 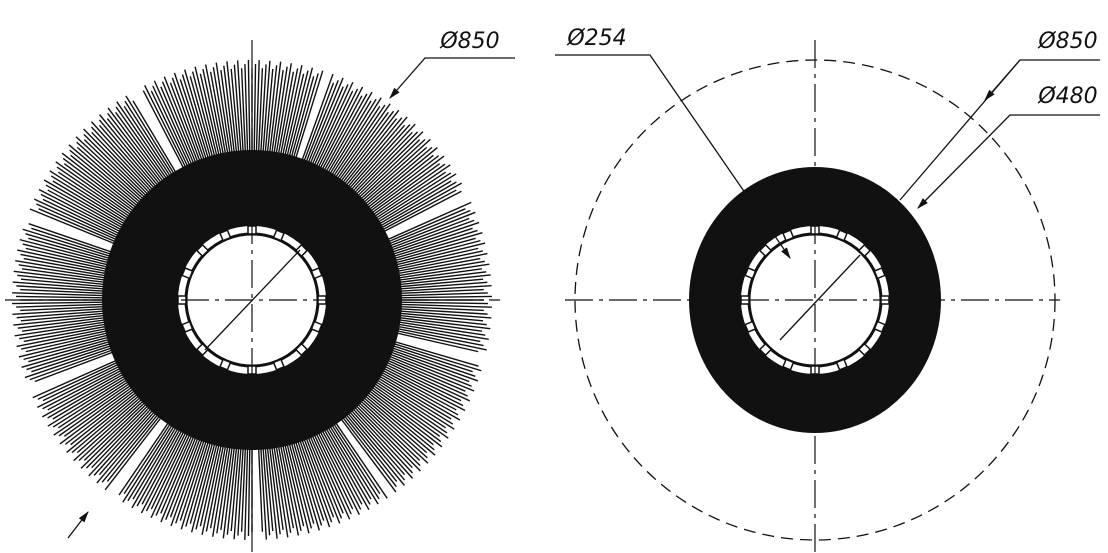 I want to click on dimension-label: Ø480, so click(x=1067, y=96).